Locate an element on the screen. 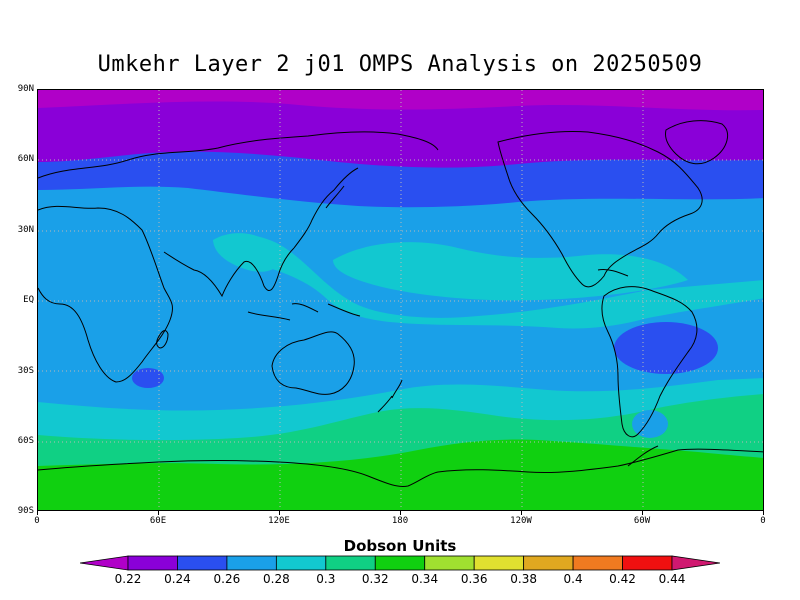  coastline-madagascar is located at coordinates (162, 339).